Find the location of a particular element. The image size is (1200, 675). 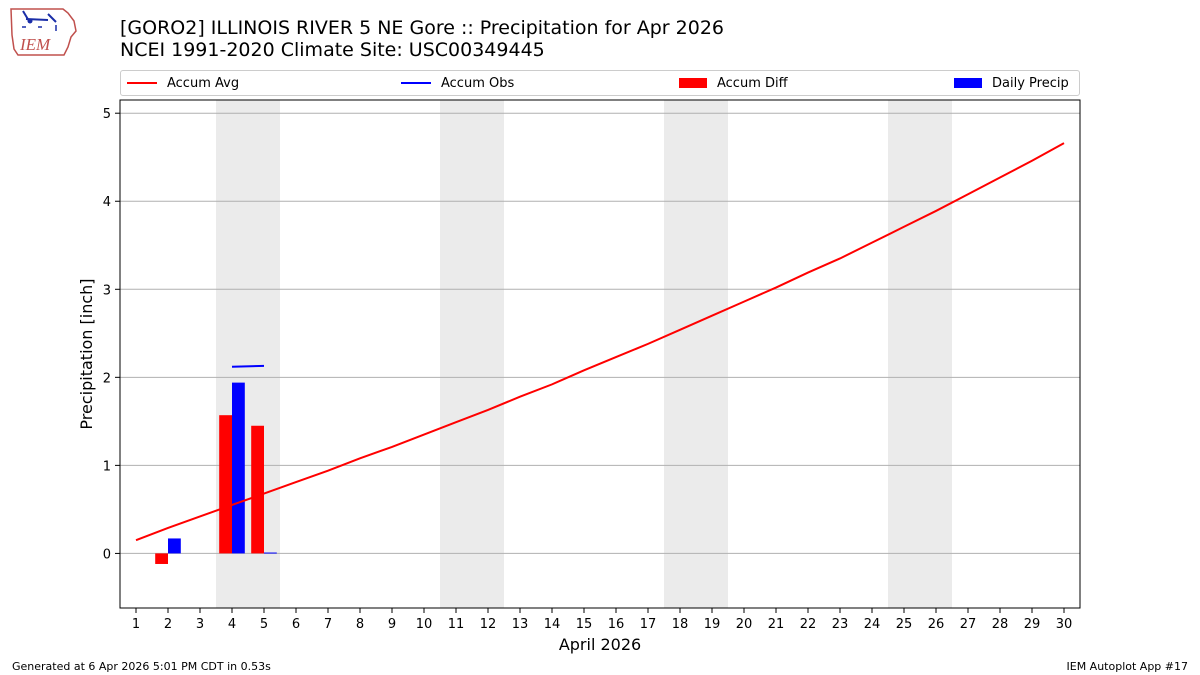

legend-item-daily-precip: Daily Precip is located at coordinates (1011, 83).